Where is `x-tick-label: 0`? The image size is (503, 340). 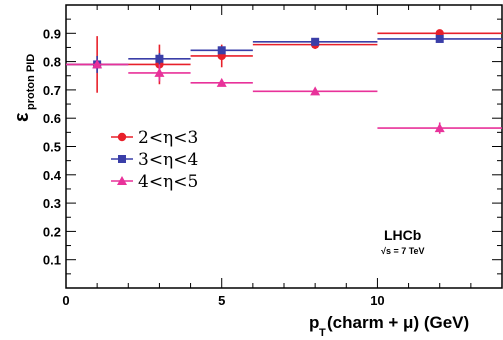 x-tick-label: 0 is located at coordinates (65, 300).